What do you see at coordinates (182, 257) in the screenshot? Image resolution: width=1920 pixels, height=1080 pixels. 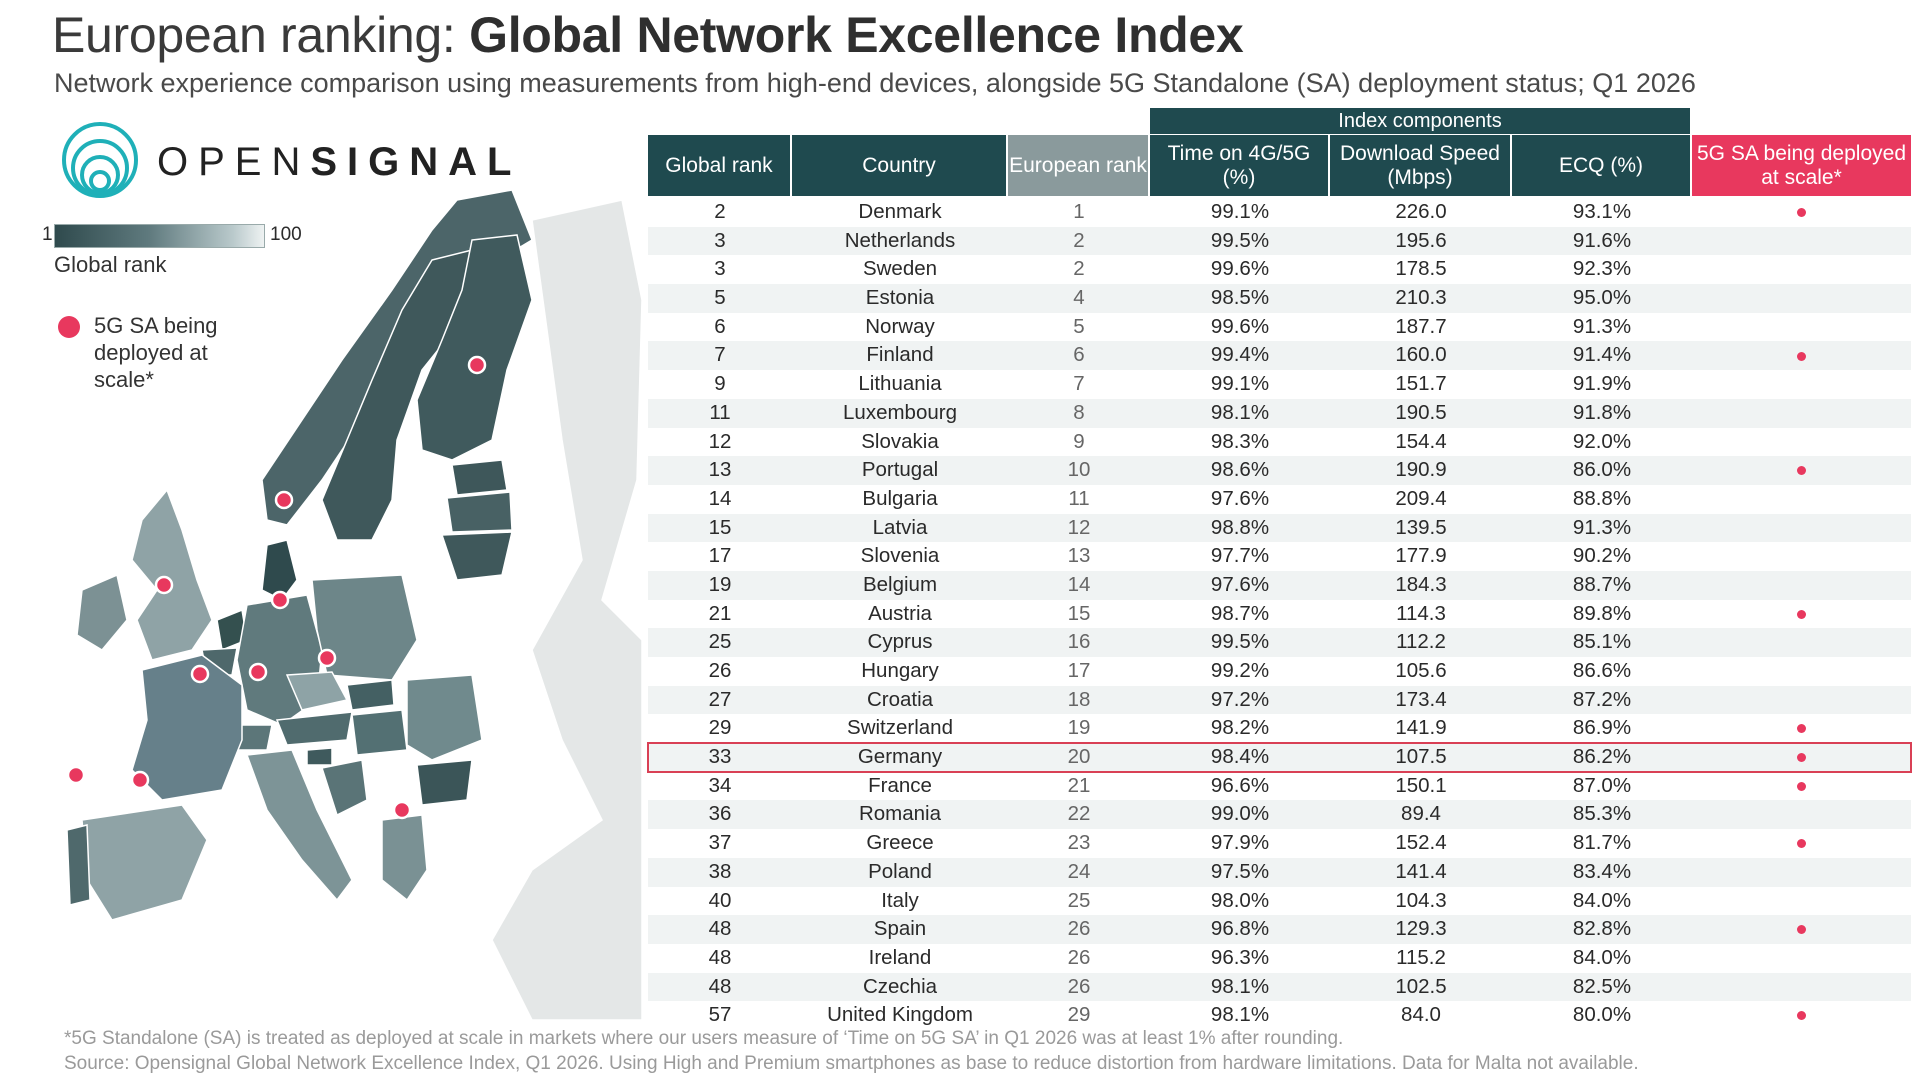 I see `global-rank-legend: 1 100 Global rank` at bounding box center [182, 257].